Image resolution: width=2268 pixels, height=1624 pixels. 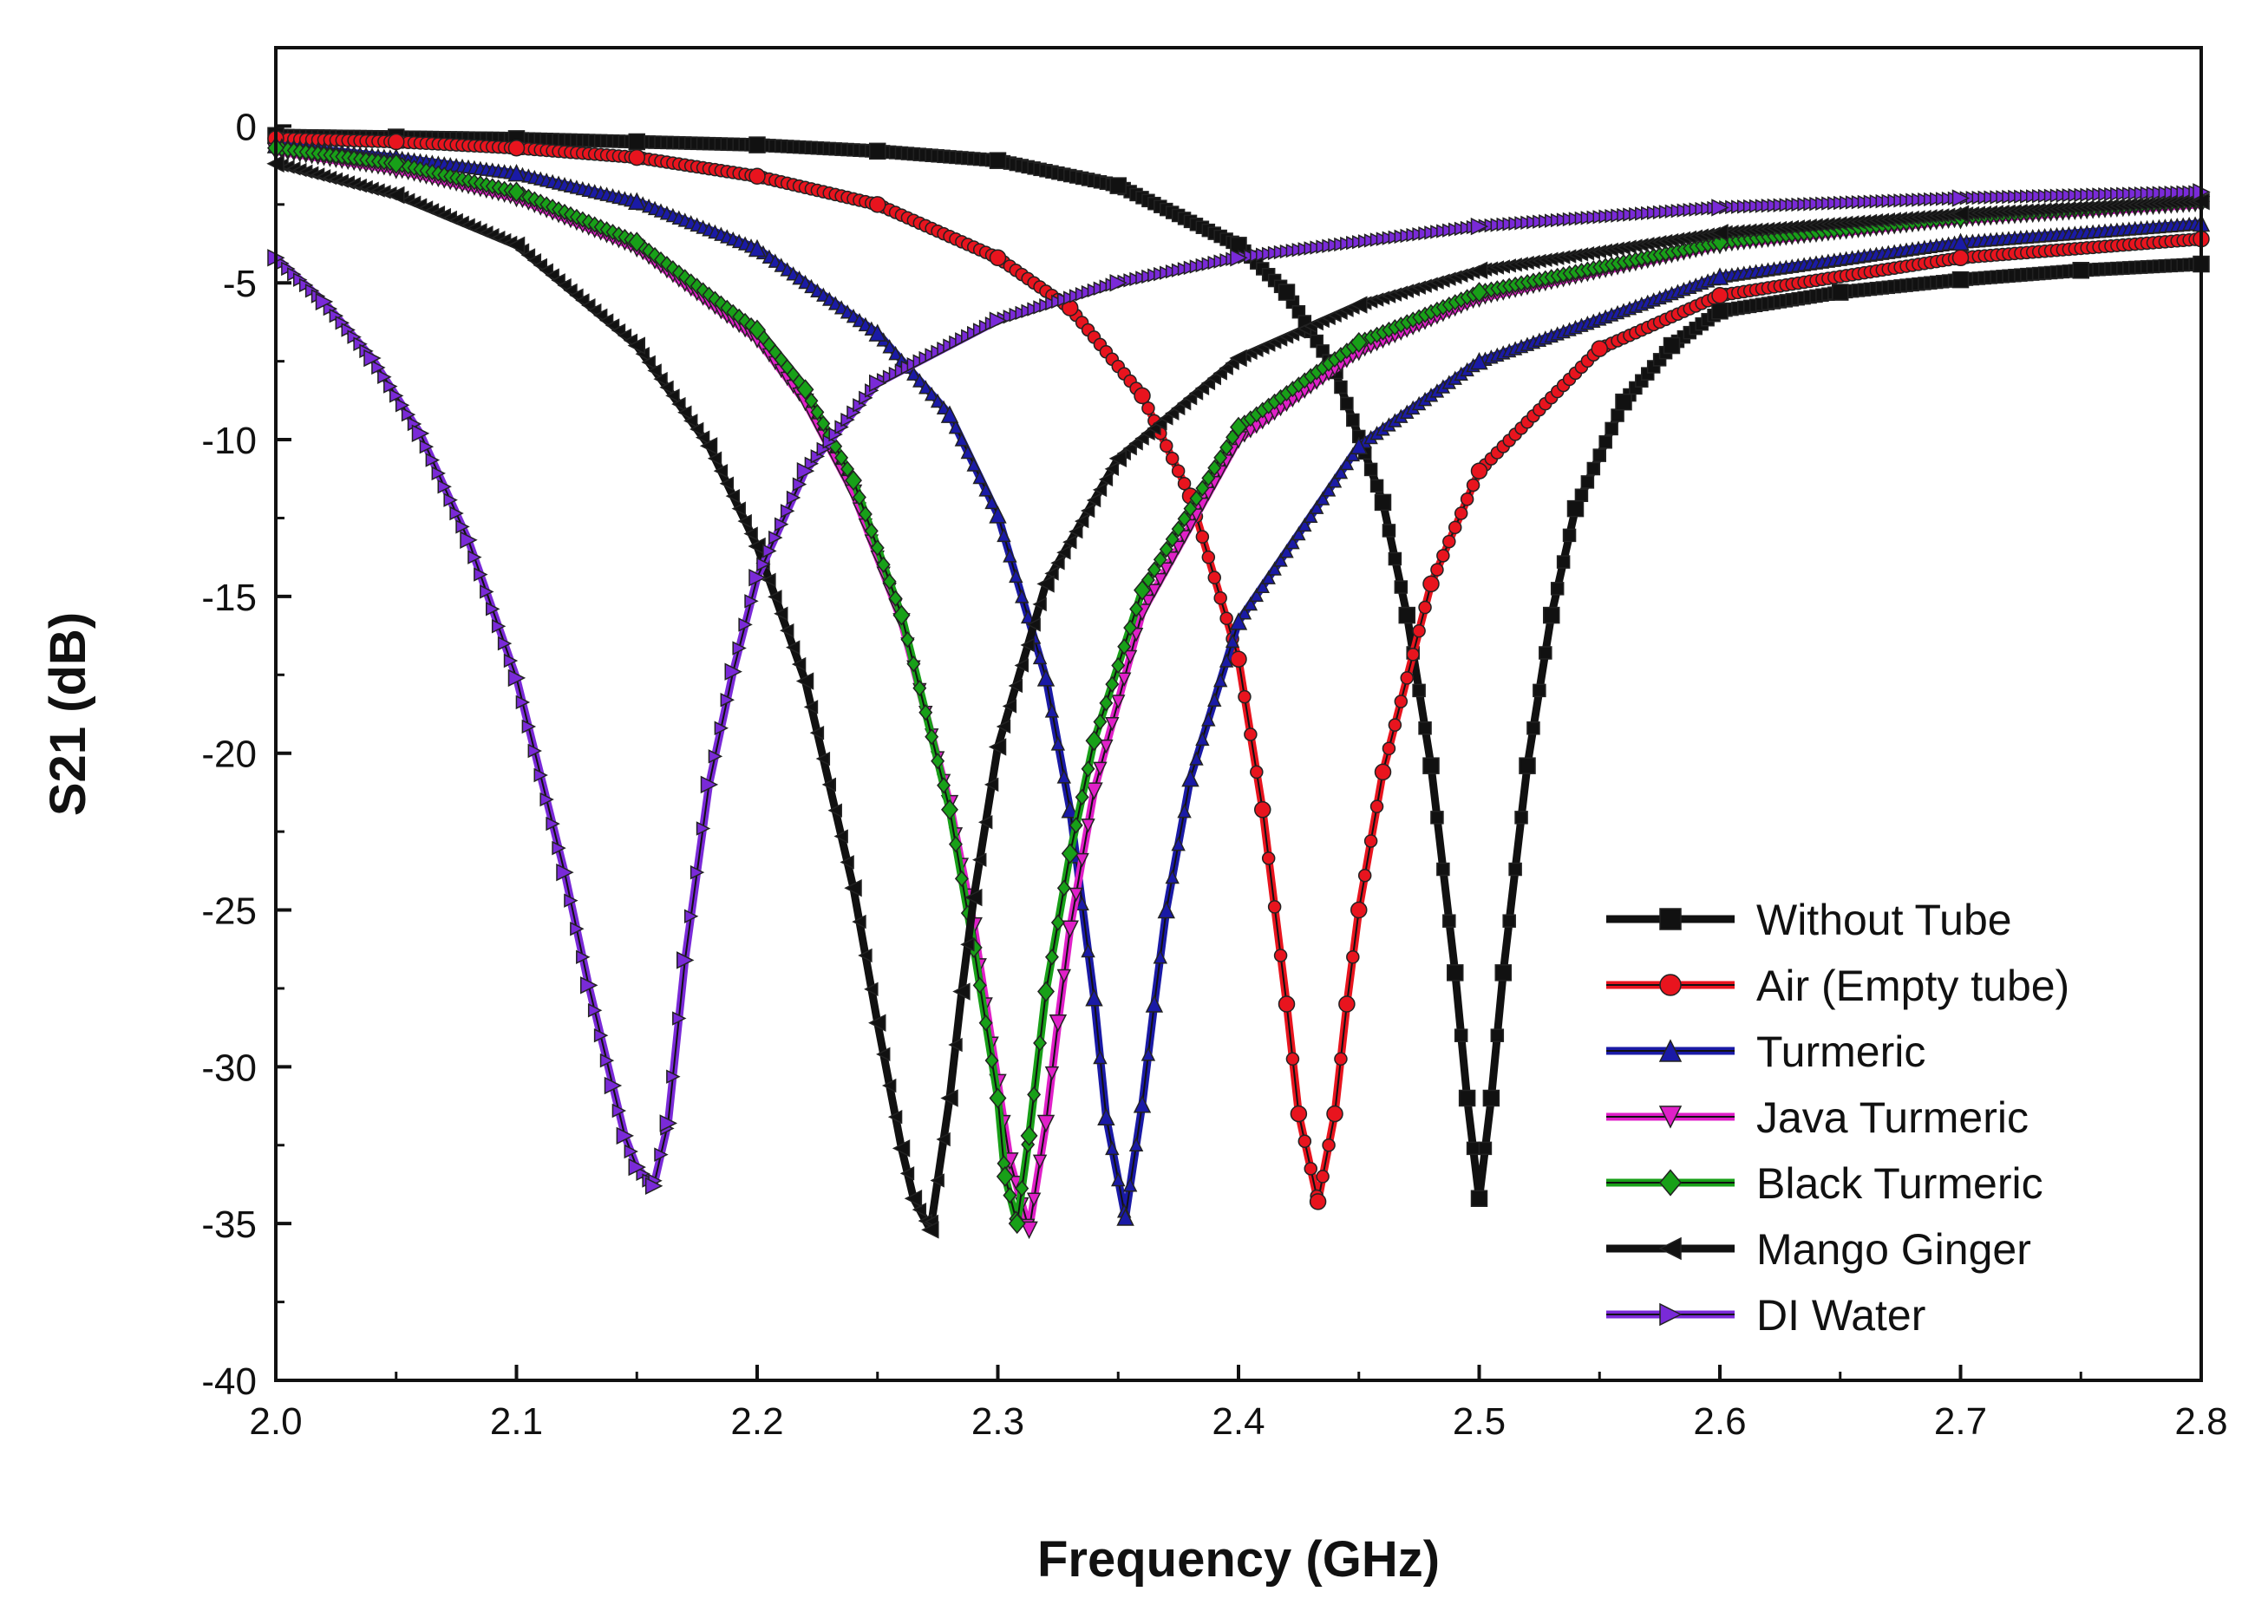 I want to click on legend-item: Without Tube, so click(x=1809, y=920).